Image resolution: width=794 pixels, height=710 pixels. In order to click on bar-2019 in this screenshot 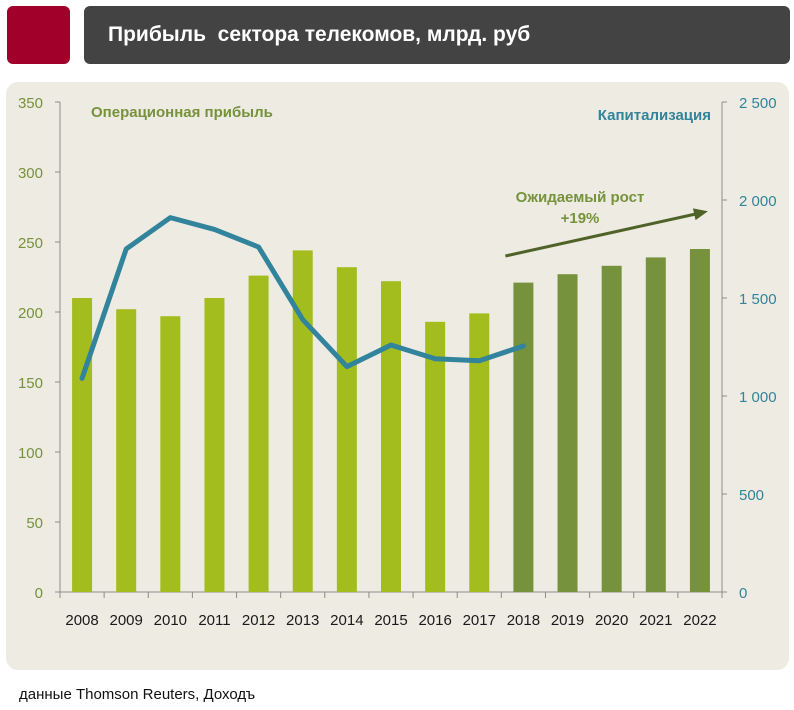, I will do `click(567, 433)`.